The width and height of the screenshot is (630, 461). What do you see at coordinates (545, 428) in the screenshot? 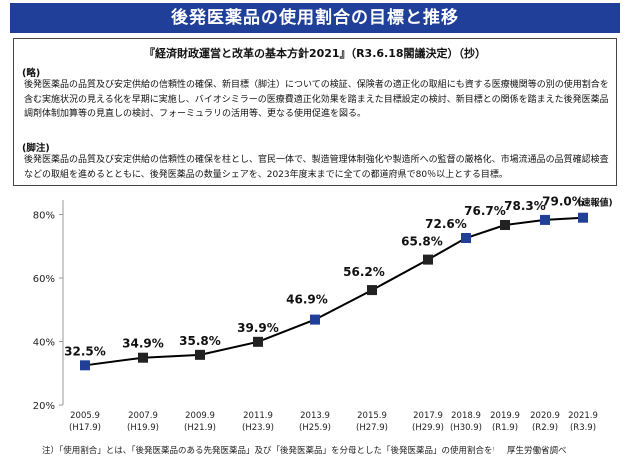
I see `x-tick-sublabel: (R2.9)` at bounding box center [545, 428].